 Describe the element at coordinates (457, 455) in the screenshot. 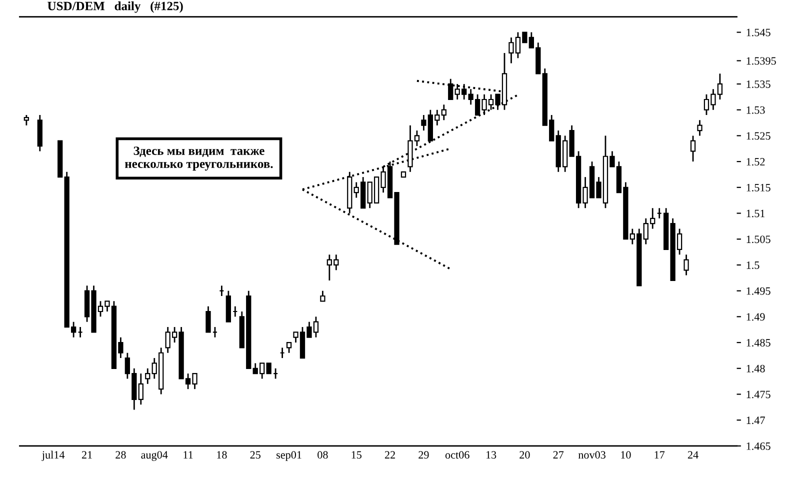

I see `x-tick-label: oct06` at that location.